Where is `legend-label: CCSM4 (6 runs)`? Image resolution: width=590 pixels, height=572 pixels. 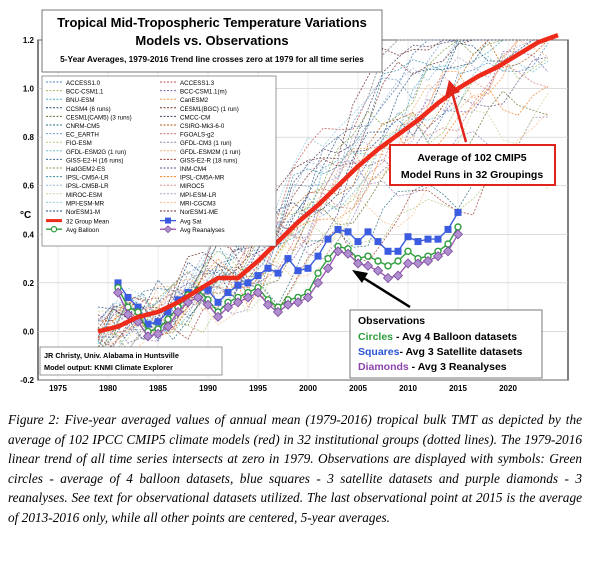 legend-label: CCSM4 (6 runs) is located at coordinates (88, 109).